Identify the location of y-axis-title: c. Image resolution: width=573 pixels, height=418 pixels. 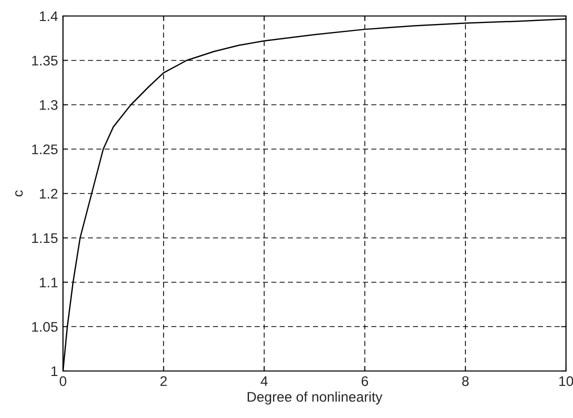
(19, 193).